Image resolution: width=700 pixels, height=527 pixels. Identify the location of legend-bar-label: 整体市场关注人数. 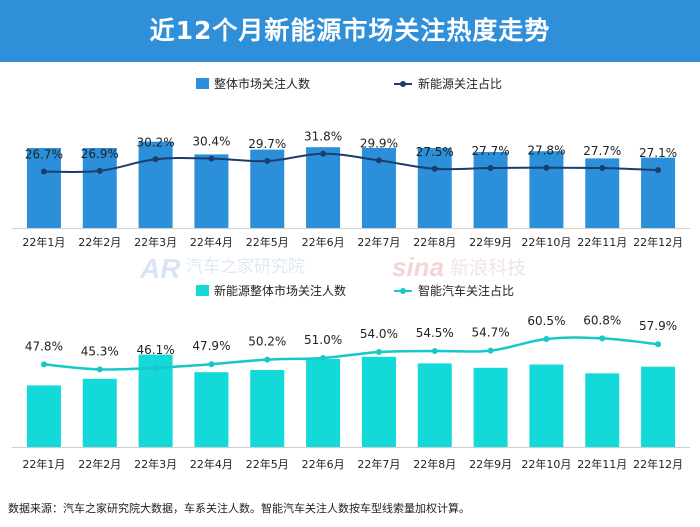
(262, 83).